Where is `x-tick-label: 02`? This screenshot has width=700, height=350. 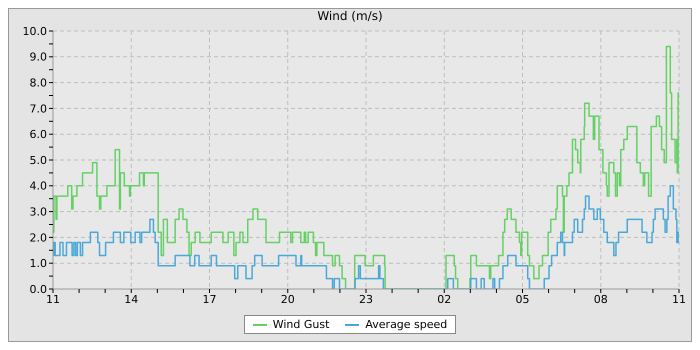
x-tick-label: 02 is located at coordinates (444, 299).